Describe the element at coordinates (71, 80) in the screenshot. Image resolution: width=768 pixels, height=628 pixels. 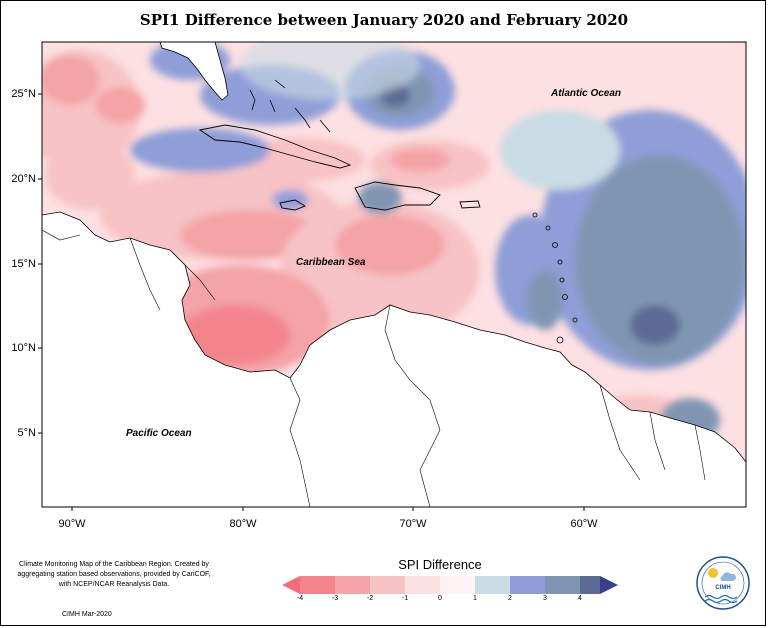
I see `field-gulf-west-core` at that location.